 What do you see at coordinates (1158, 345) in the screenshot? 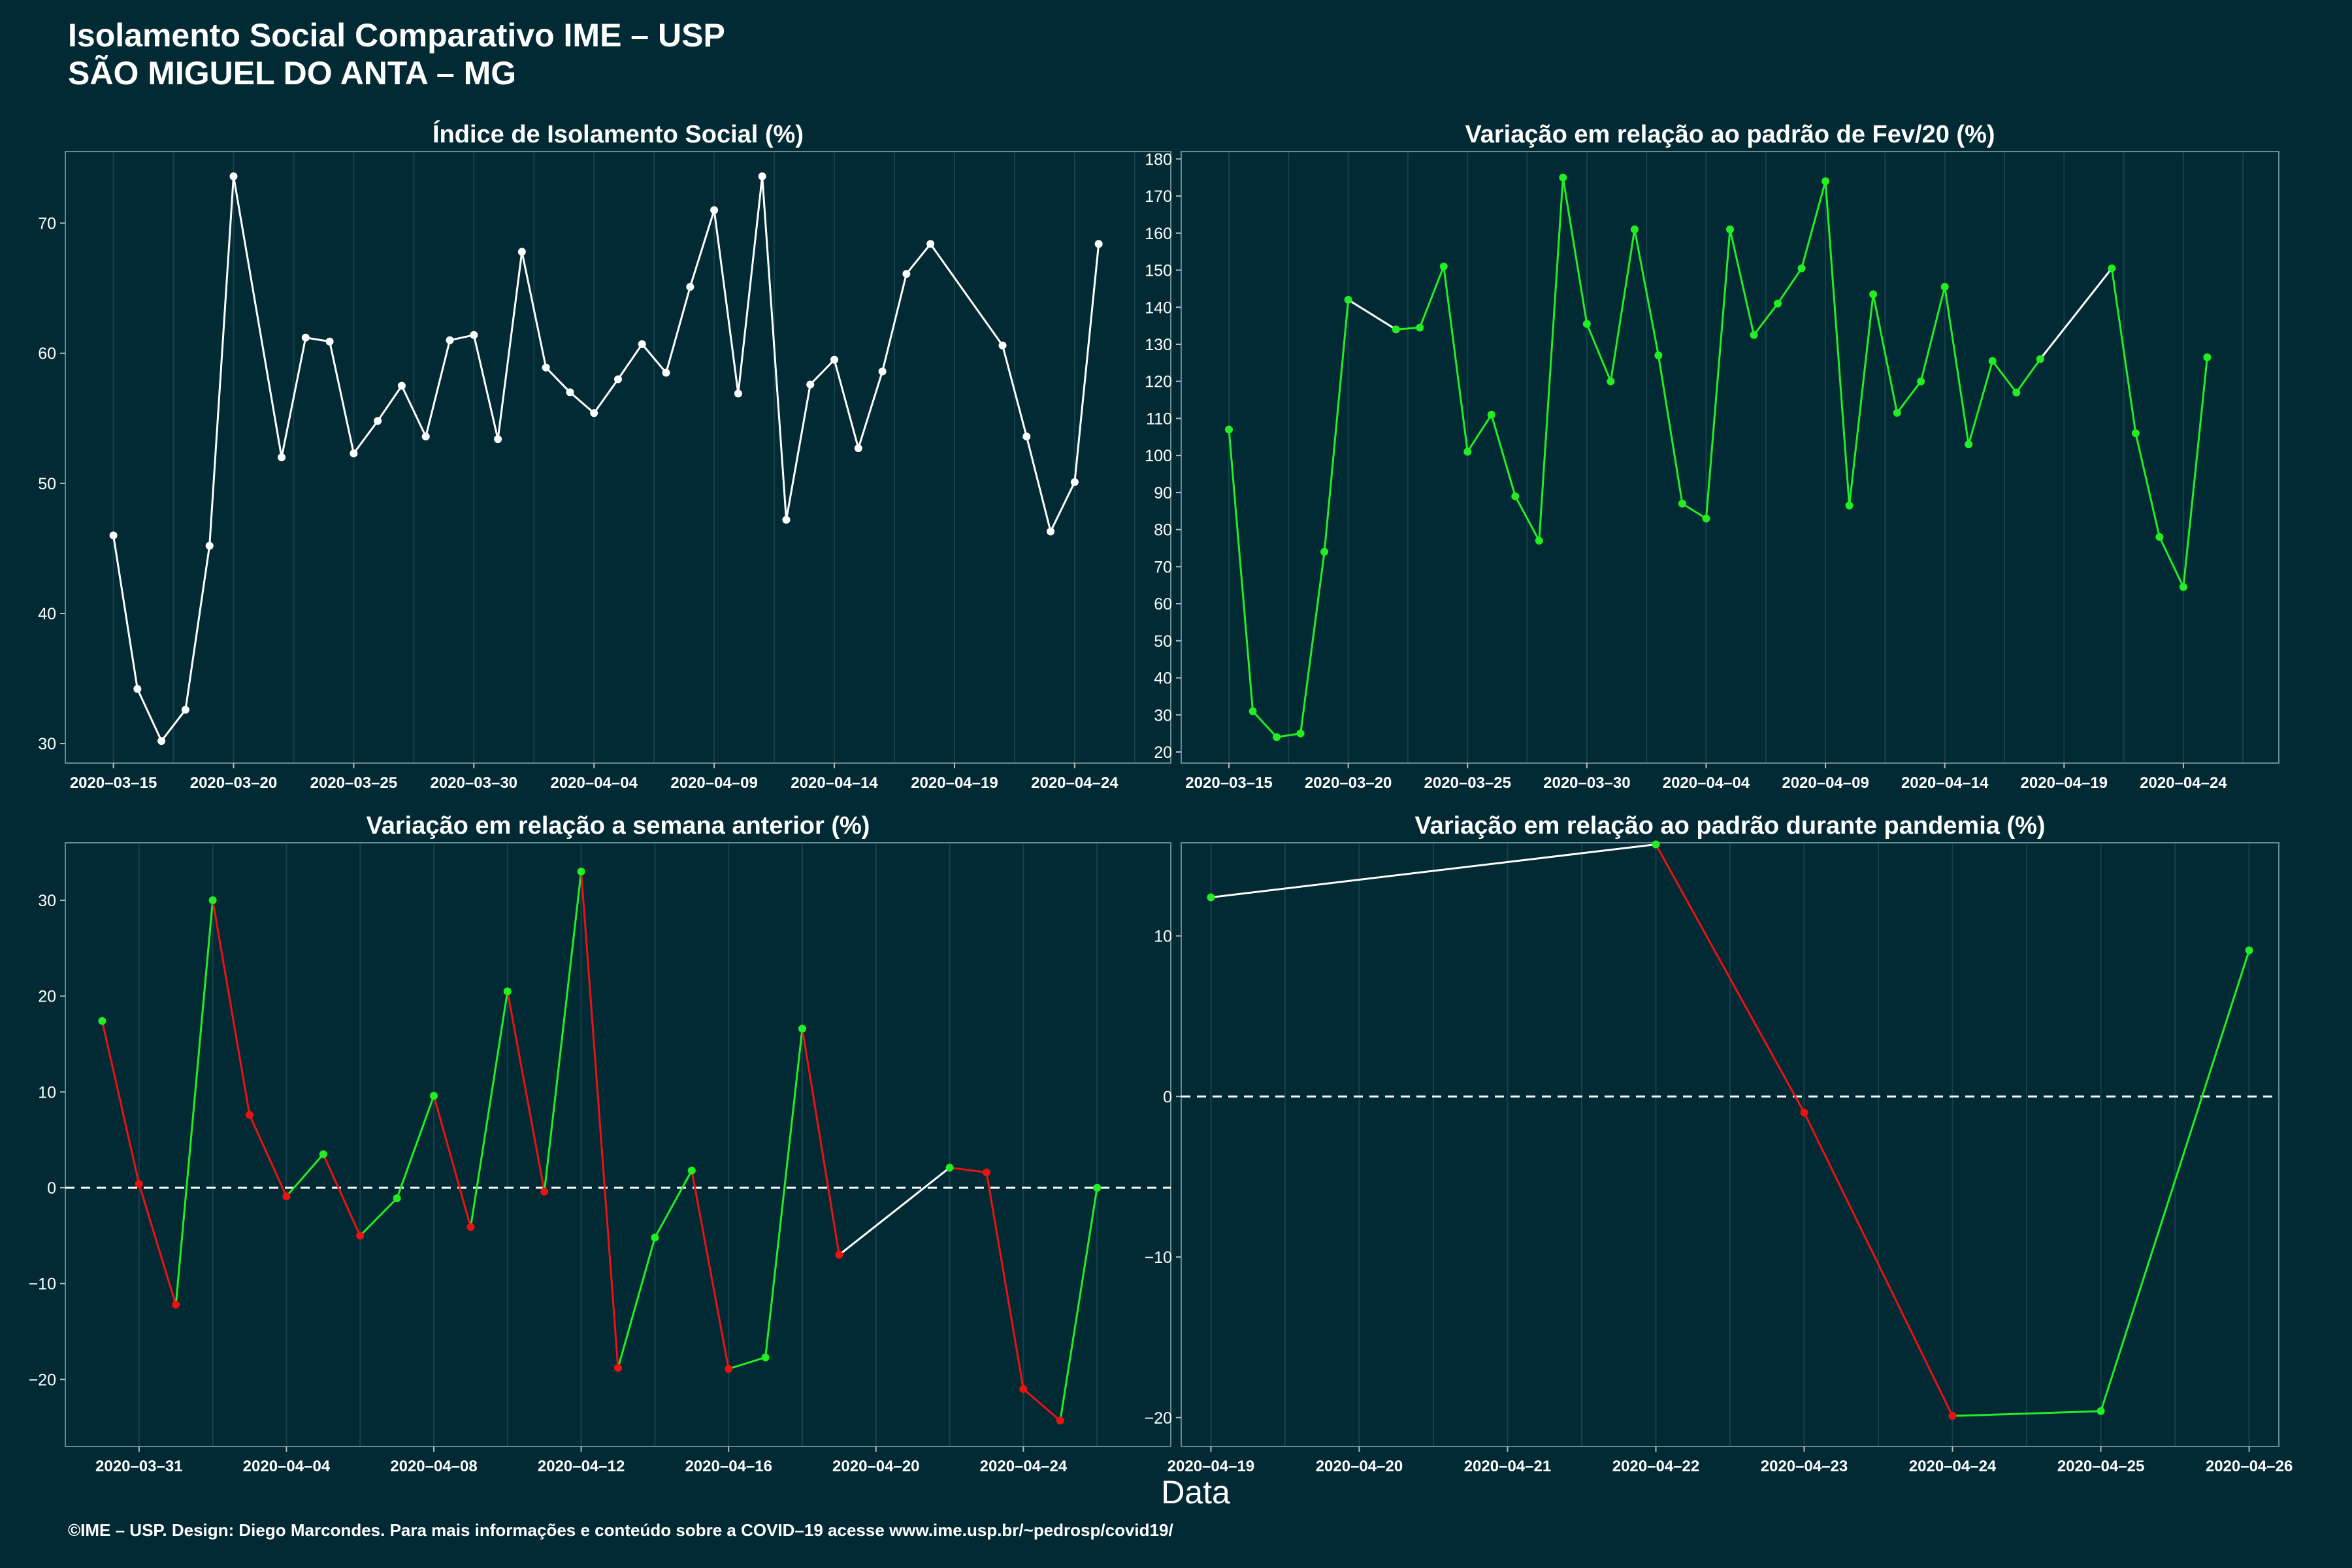
I see `y-tick-label: 130` at bounding box center [1158, 345].